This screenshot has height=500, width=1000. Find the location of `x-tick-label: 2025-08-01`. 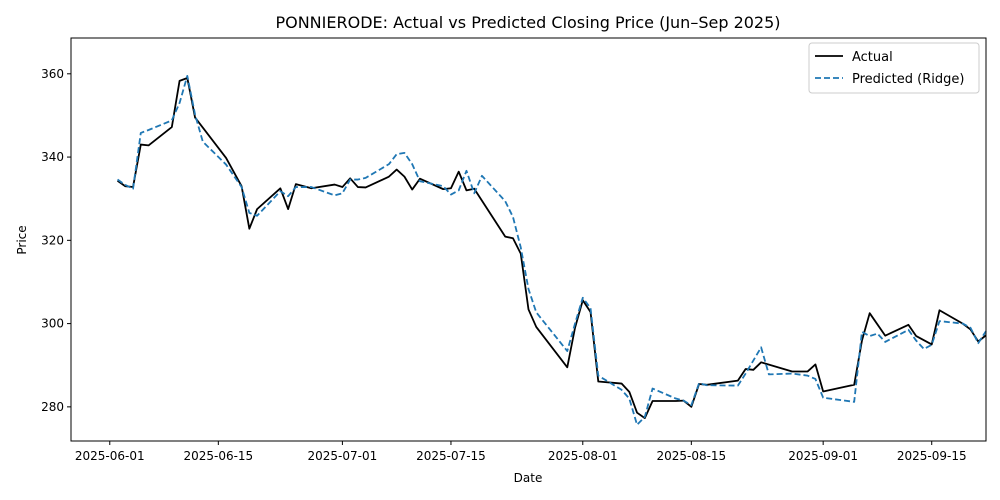

x-tick-label: 2025-08-01 is located at coordinates (583, 456).